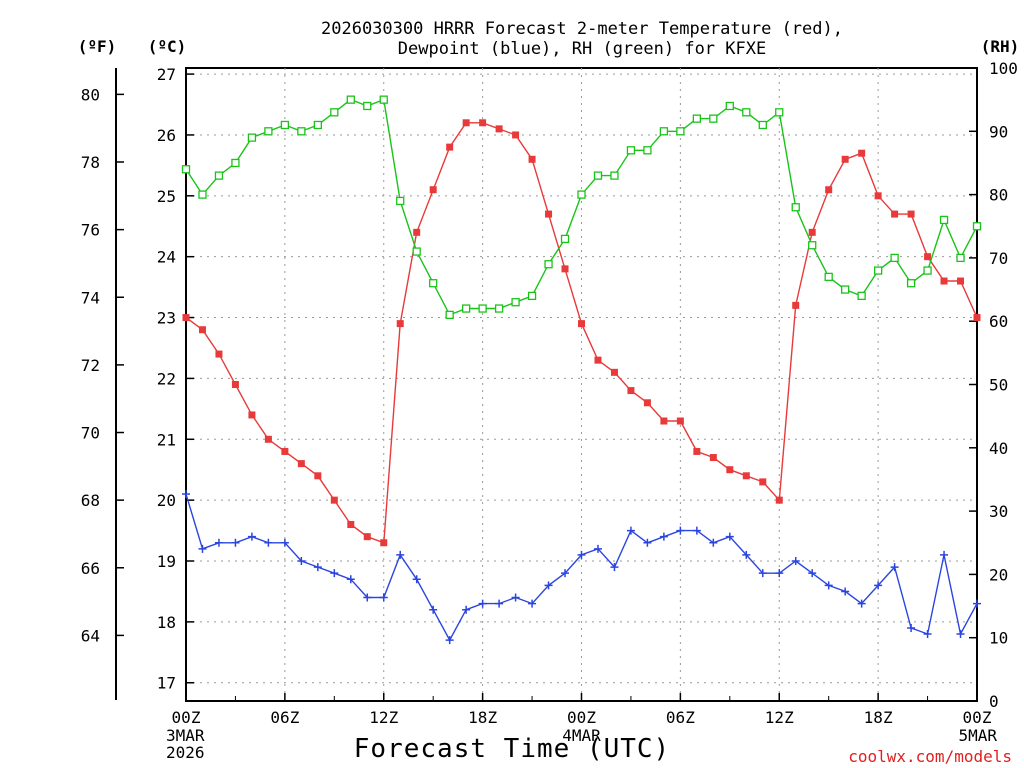 This screenshot has height=768, width=1024. What do you see at coordinates (166, 439) in the screenshot?
I see `celsius-tick-label: 21` at bounding box center [166, 439].